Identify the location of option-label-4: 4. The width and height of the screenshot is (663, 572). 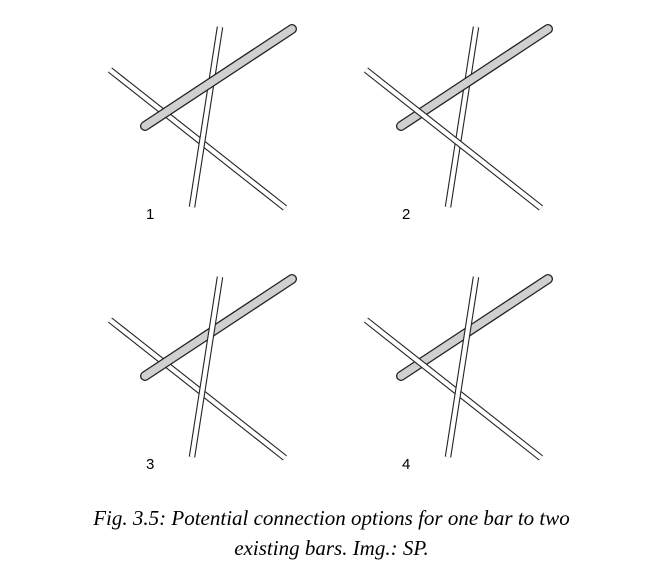
(406, 464).